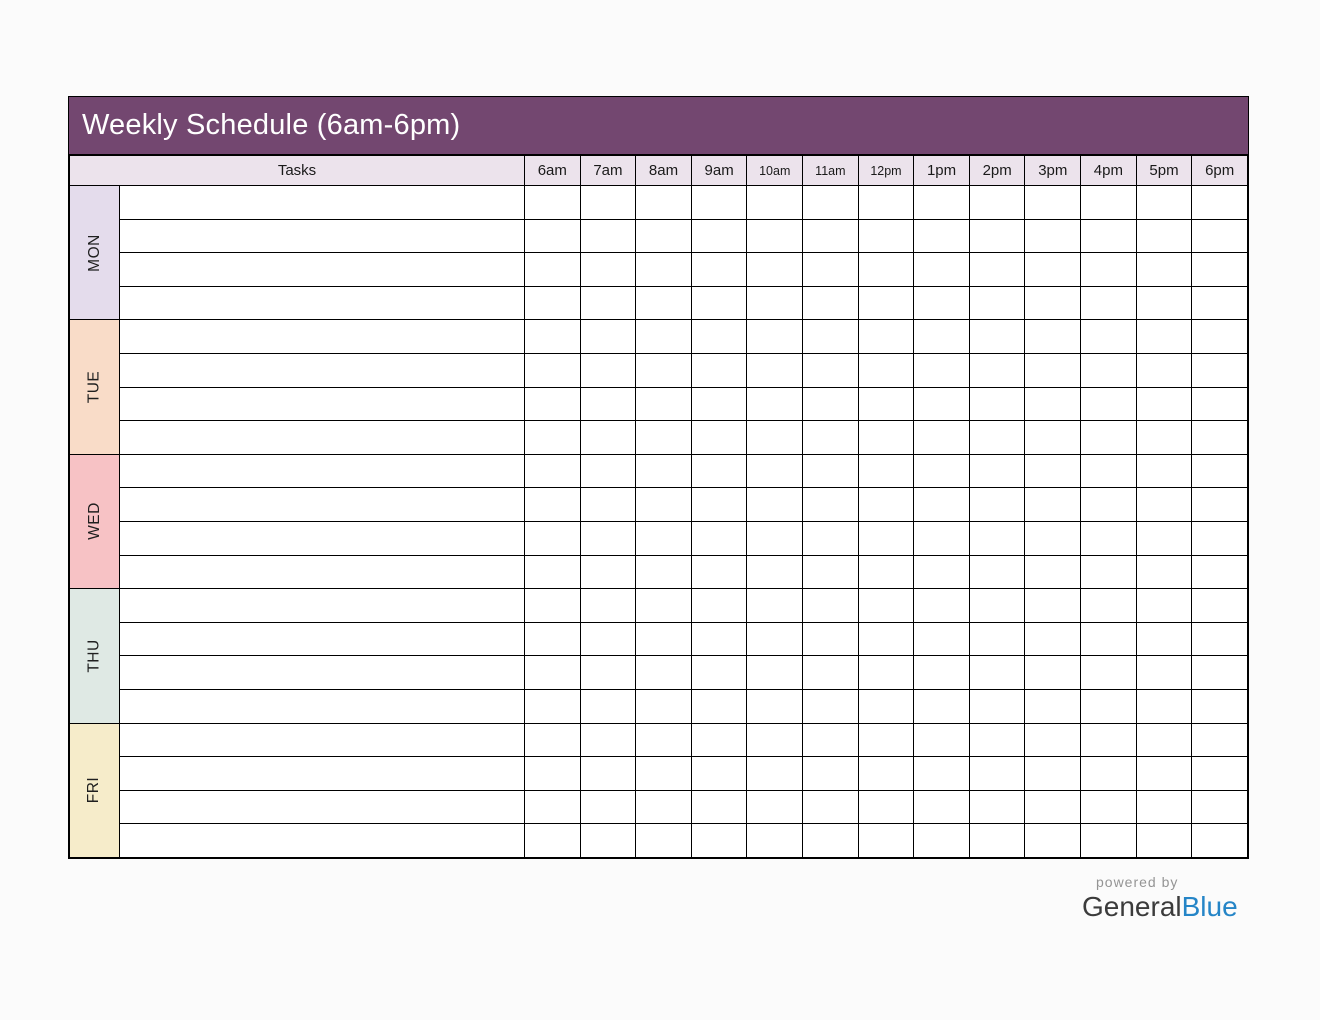 The image size is (1320, 1020). What do you see at coordinates (719, 605) in the screenshot?
I see `time-cell-thu-1-9am` at bounding box center [719, 605].